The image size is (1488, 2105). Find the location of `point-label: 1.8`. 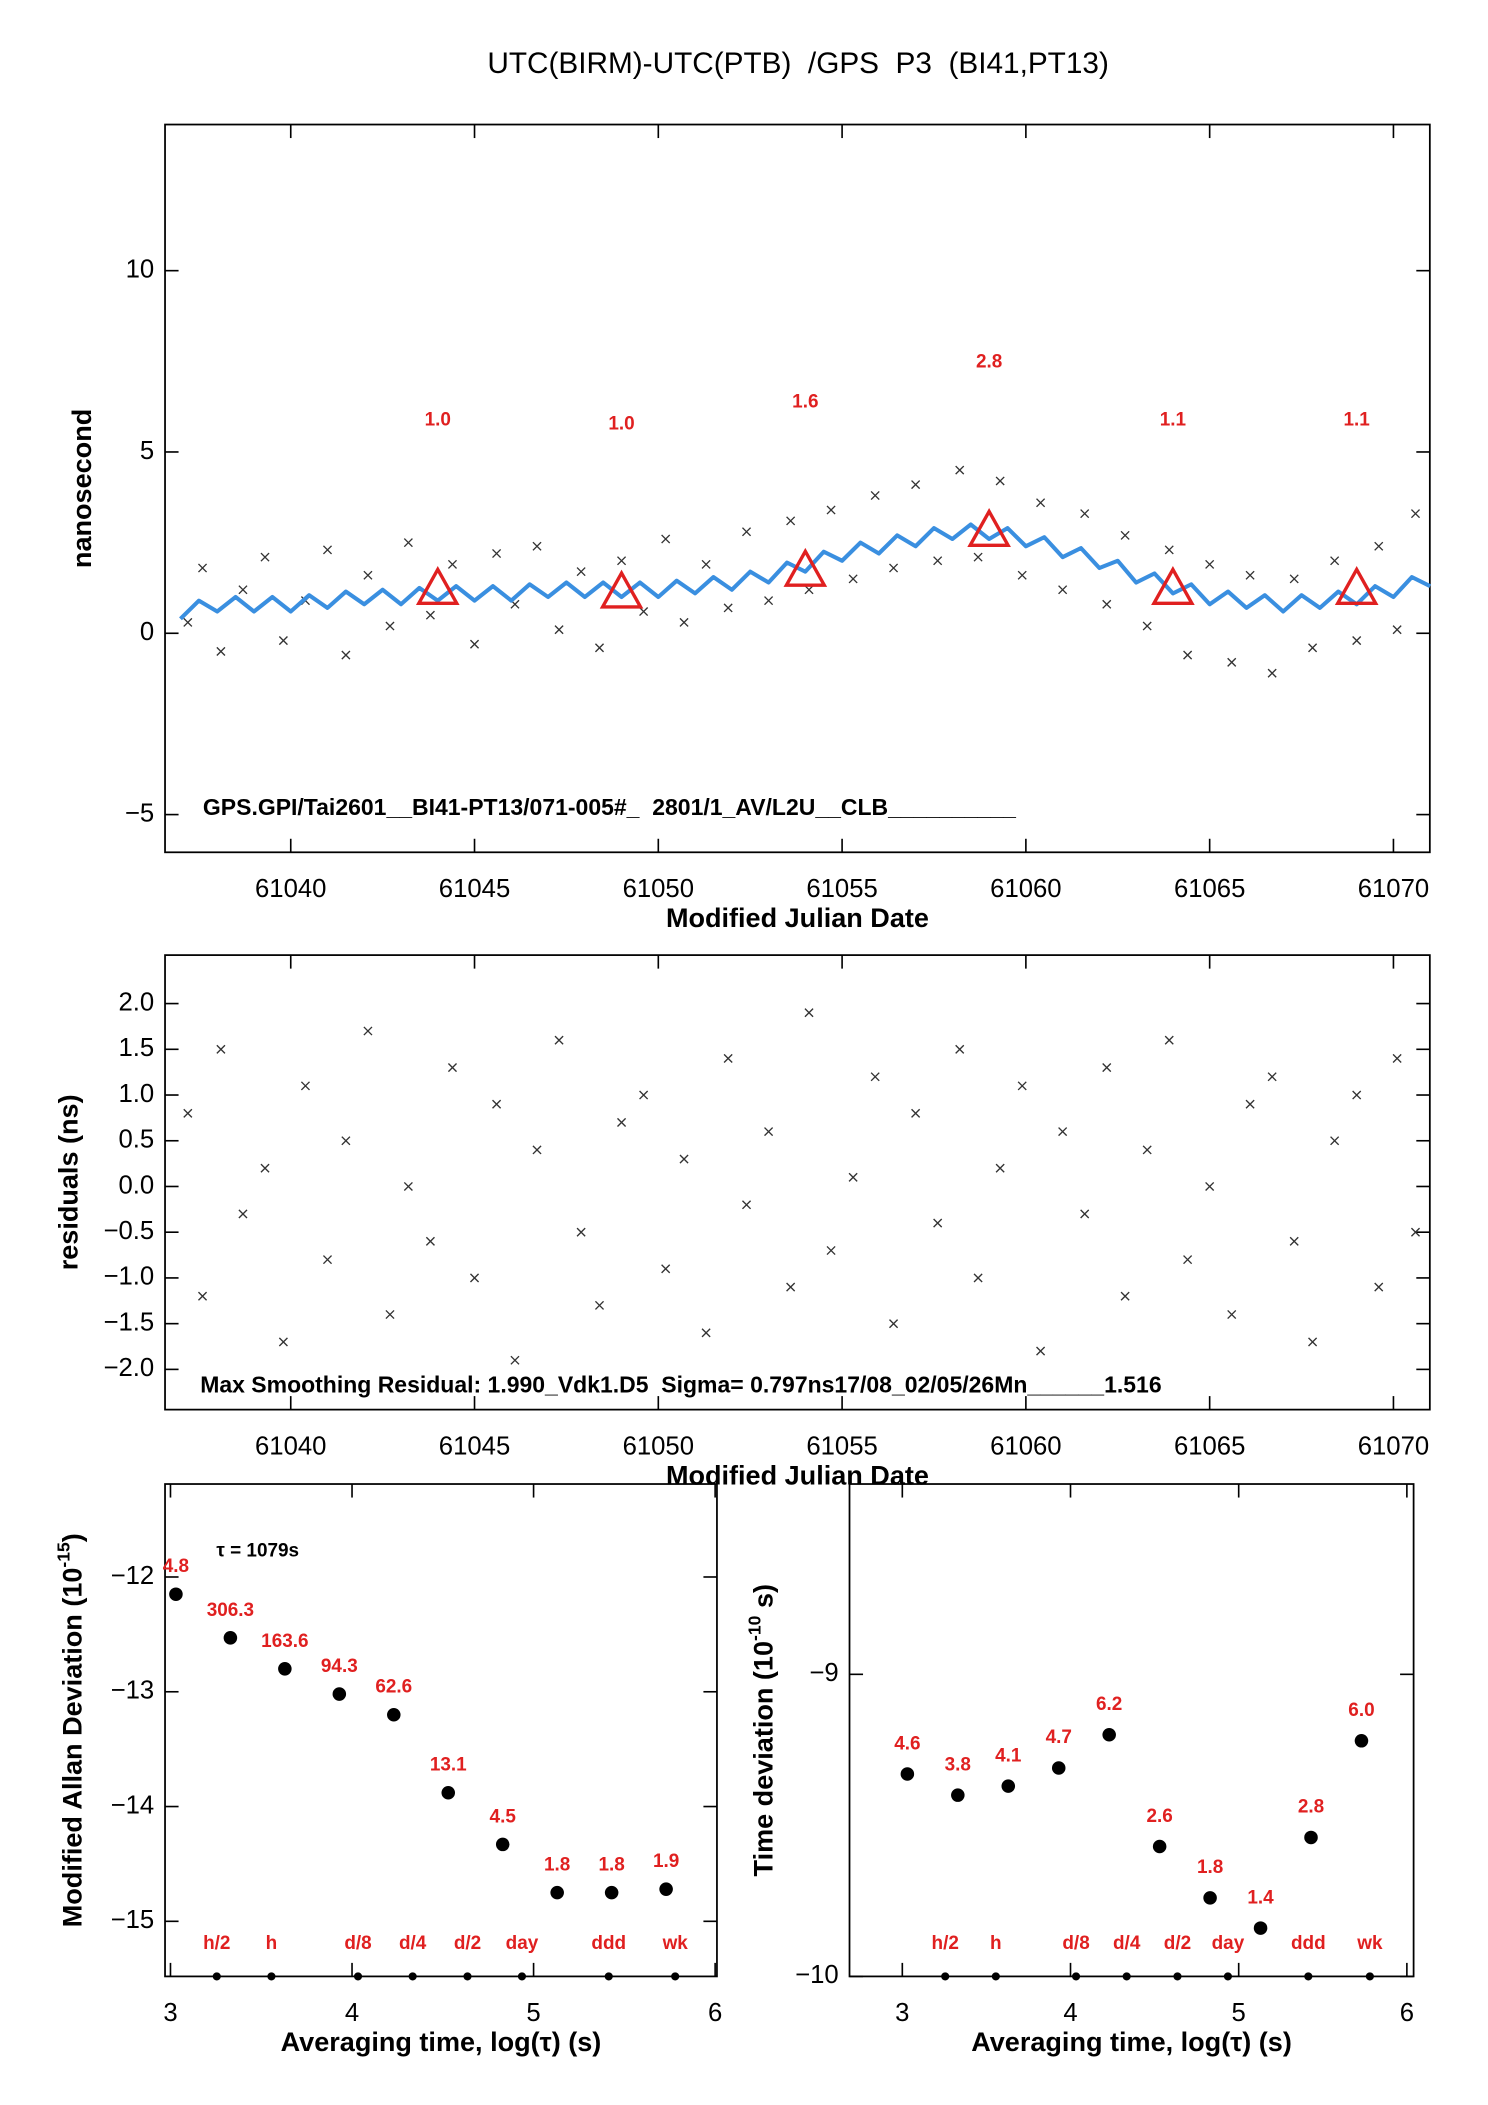

point-label: 1.8 is located at coordinates (611, 1865).